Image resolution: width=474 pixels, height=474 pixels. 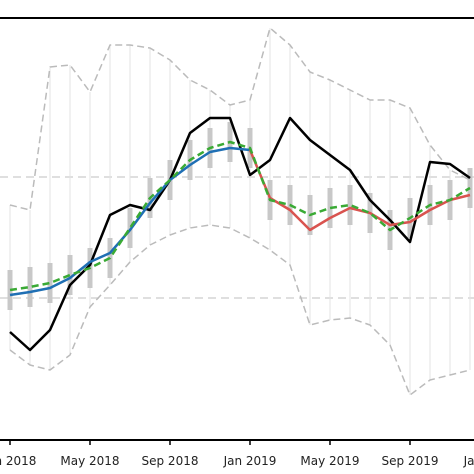 I want to click on x-tick-label: May 2018, so click(x=89, y=461).